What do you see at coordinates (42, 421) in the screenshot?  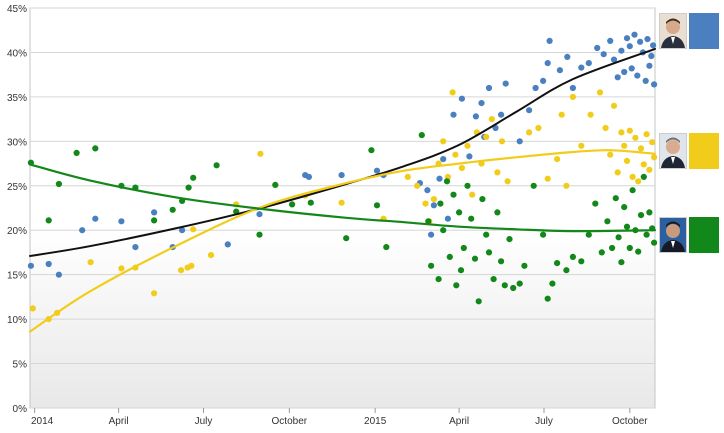 I see `x-tick-label: 2014` at bounding box center [42, 421].